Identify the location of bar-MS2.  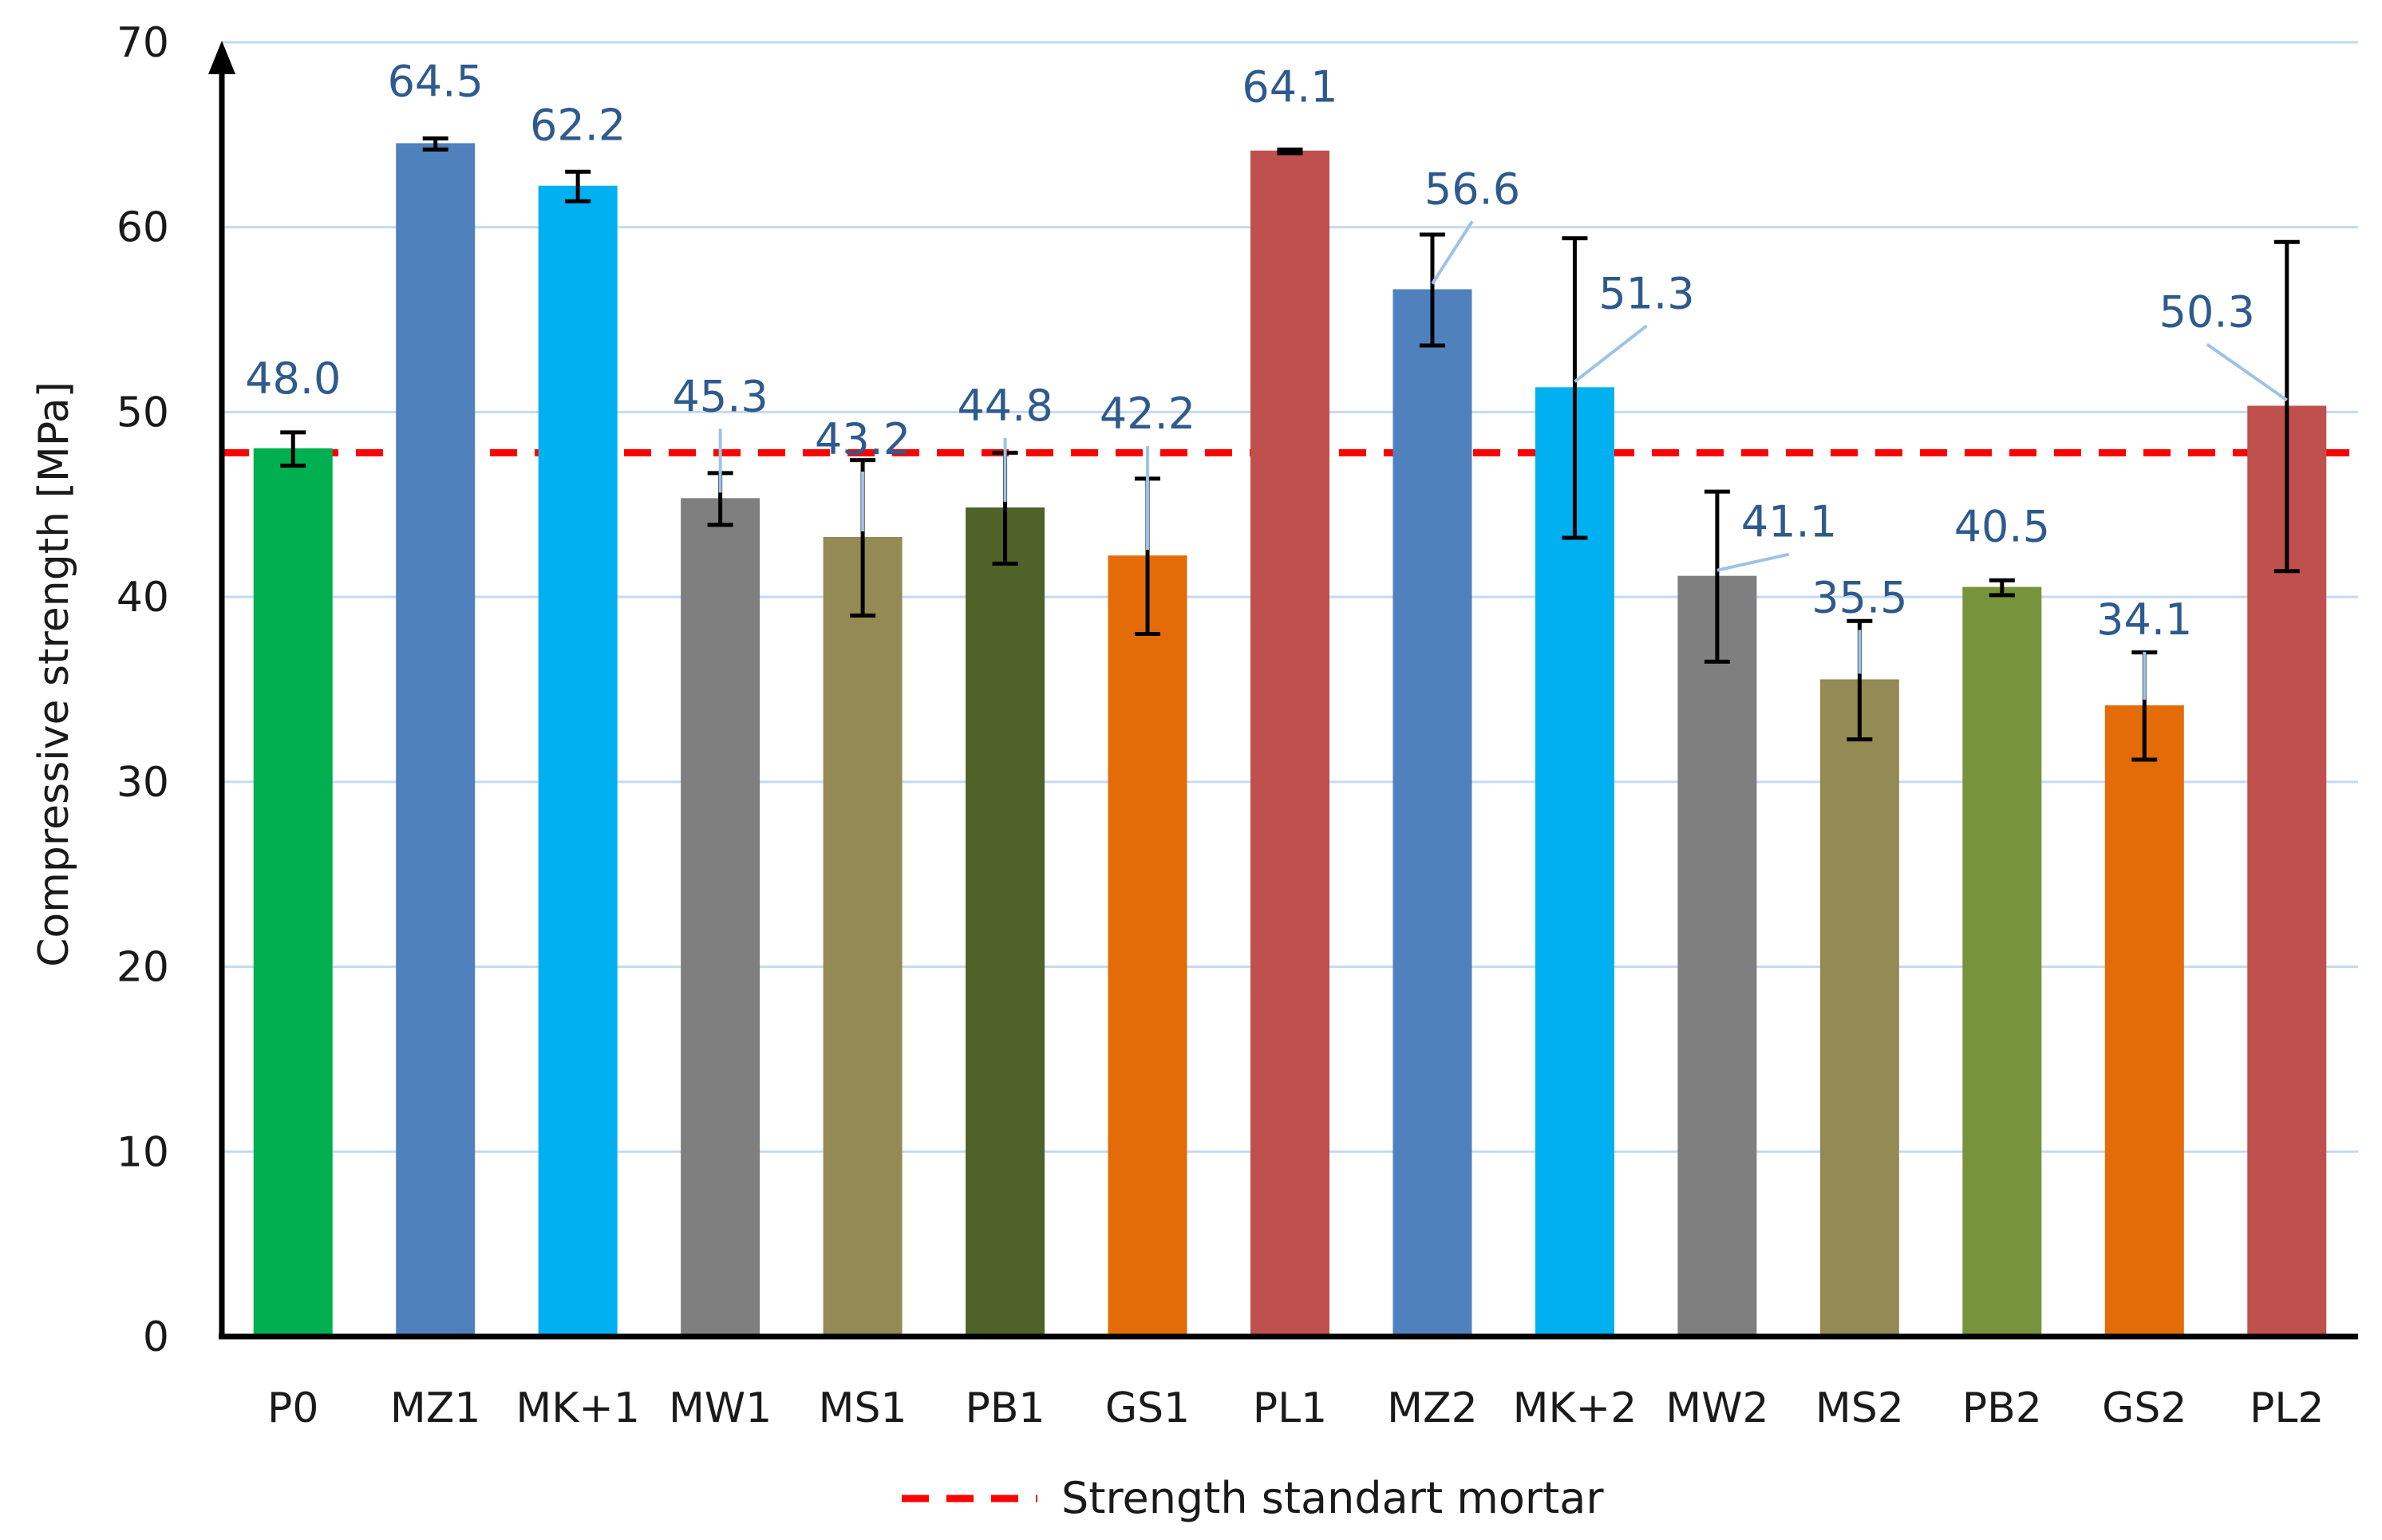
(1859, 1008).